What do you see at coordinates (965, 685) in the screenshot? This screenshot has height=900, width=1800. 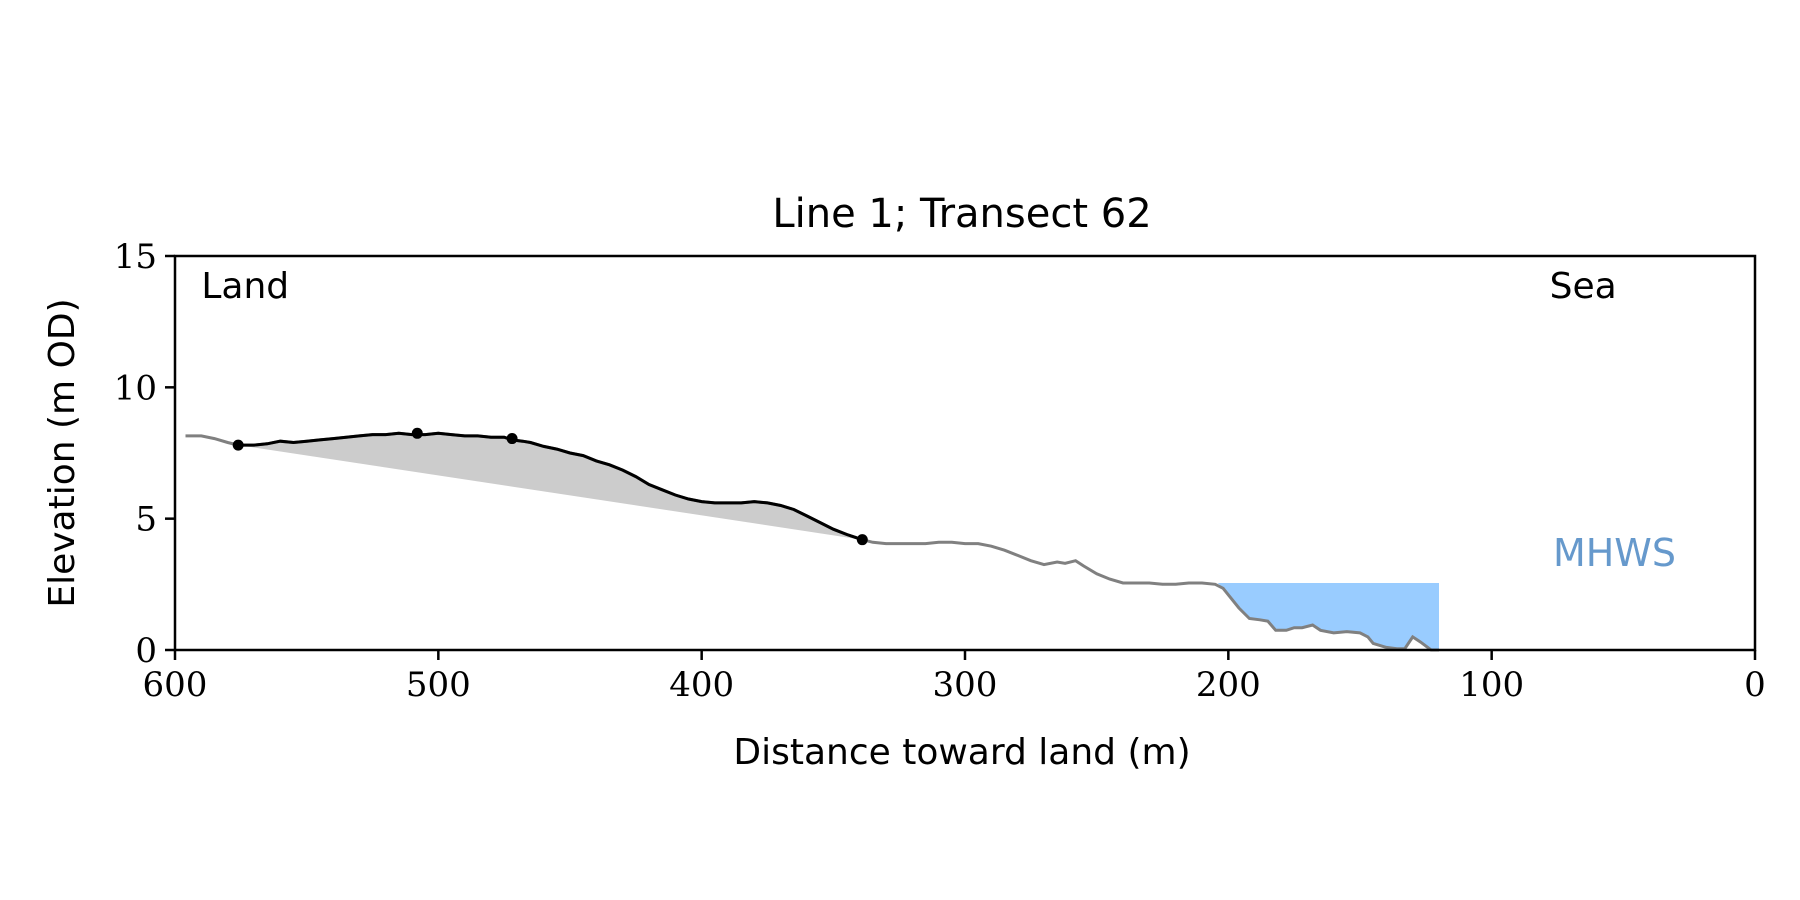 I see `x-tick-label-3: 300` at bounding box center [965, 685].